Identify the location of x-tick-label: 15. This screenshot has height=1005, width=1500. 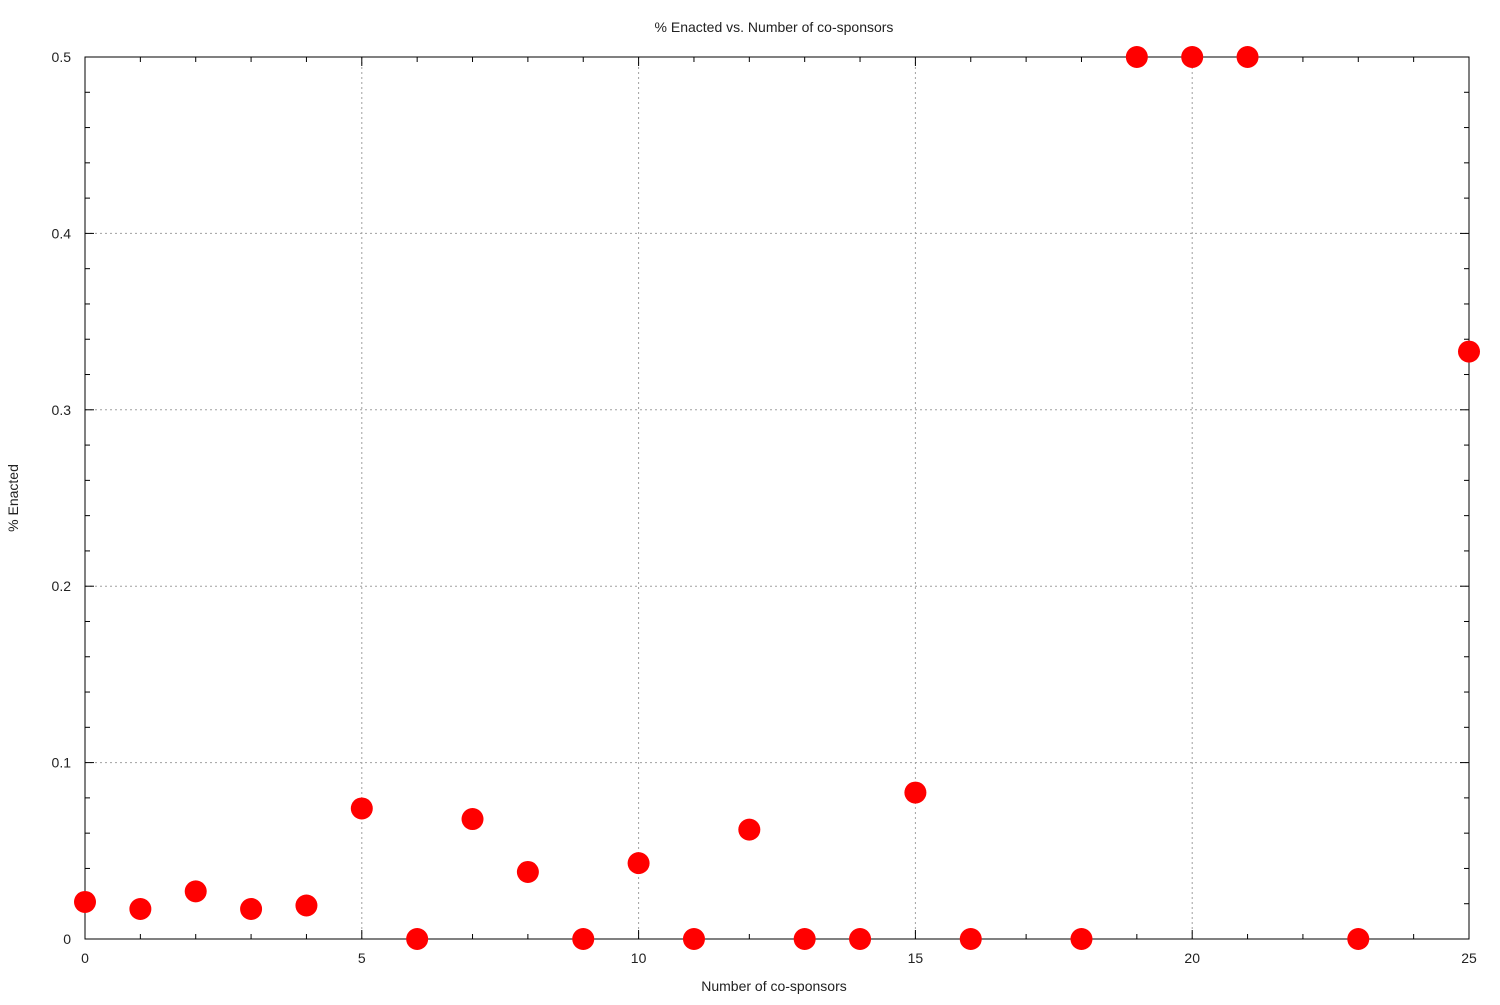
(916, 958).